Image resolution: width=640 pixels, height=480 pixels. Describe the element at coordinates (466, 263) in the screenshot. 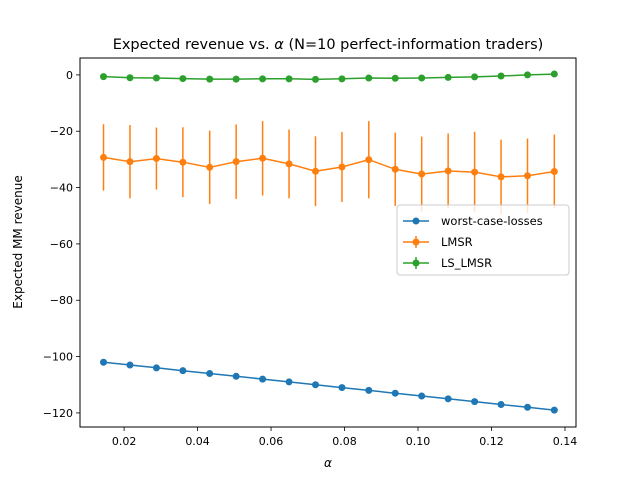

I see `legend-label: LS_LMSR` at that location.